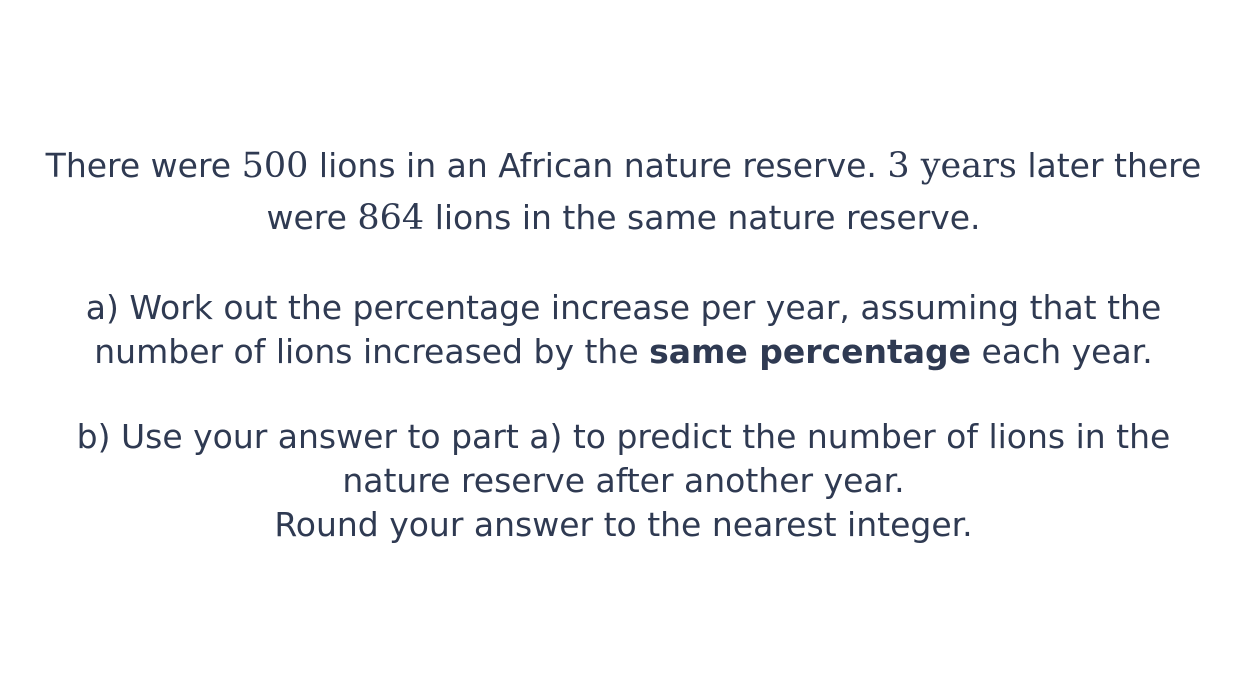 The width and height of the screenshot is (1247, 691). Describe the element at coordinates (810, 351) in the screenshot. I see `emphasis-same-percentage: same percentage` at that location.